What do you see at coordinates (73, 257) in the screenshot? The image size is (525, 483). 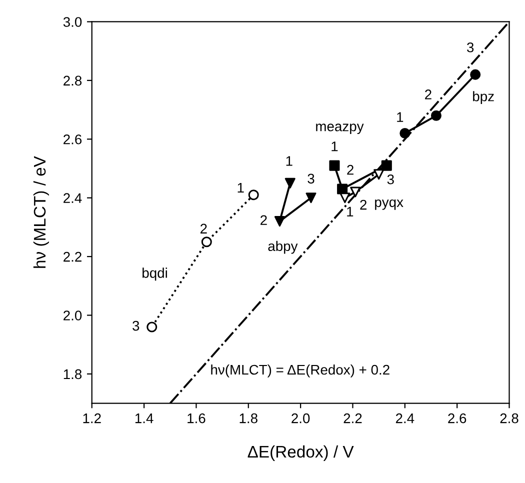 I see `y-tick-label: 2.2` at bounding box center [73, 257].